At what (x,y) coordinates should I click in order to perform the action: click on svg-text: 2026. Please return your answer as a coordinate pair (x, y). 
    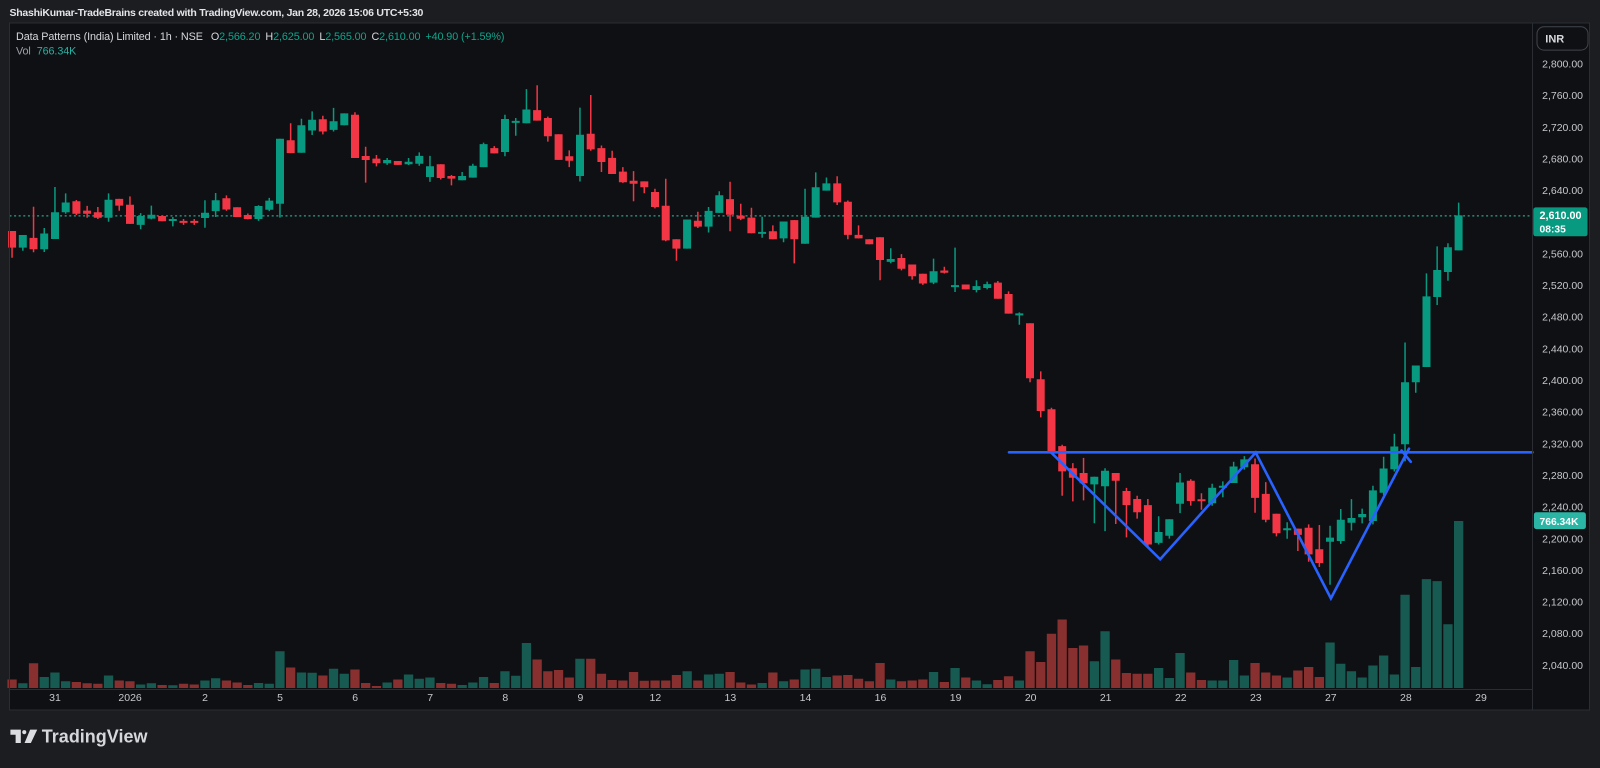
    Looking at the image, I should click on (130, 698).